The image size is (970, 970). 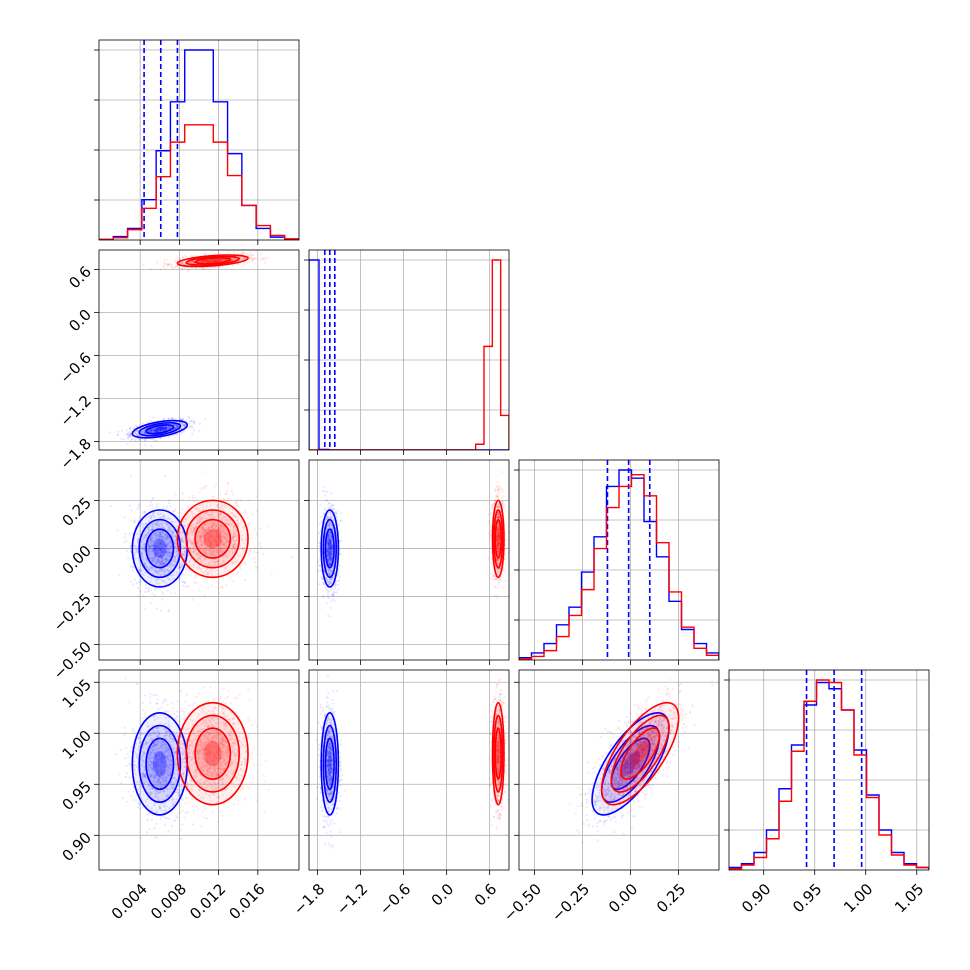 I want to click on hist-panel-0-0-series0, so click(x=199, y=144).